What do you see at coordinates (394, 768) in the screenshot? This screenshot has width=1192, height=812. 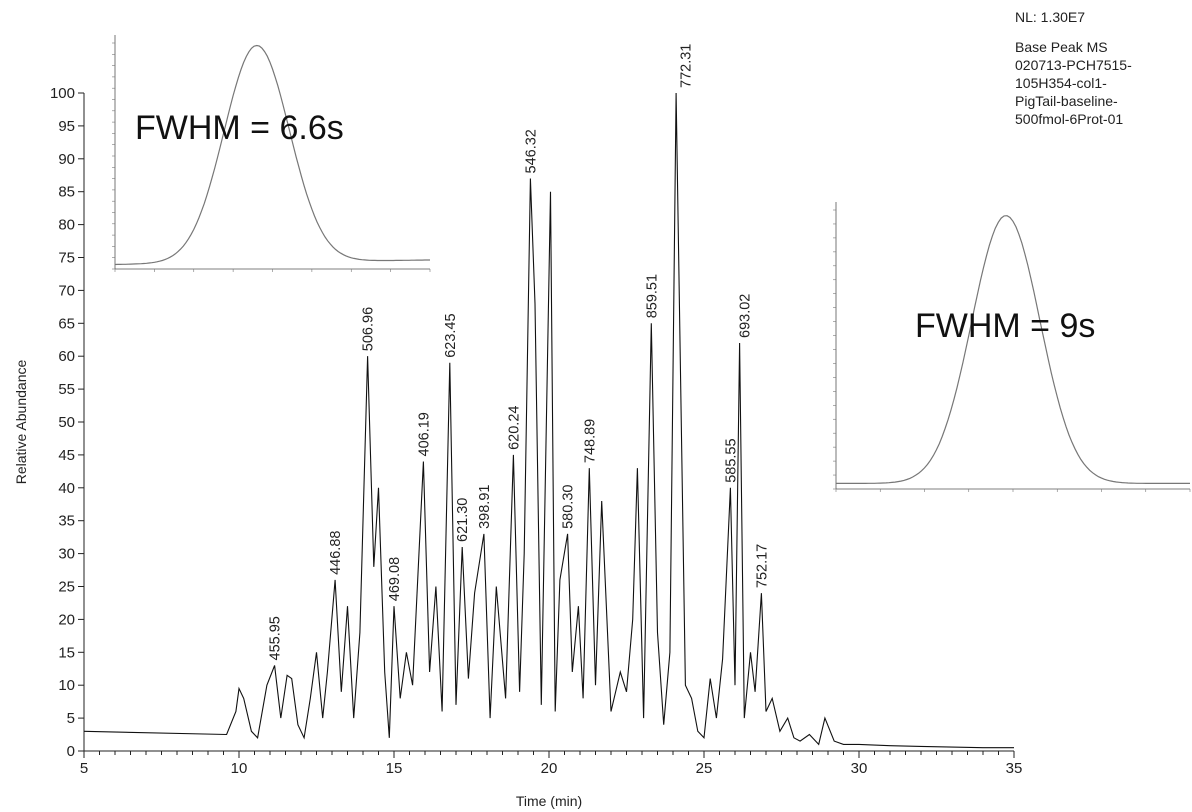 I see `x-tick-label: 15` at bounding box center [394, 768].